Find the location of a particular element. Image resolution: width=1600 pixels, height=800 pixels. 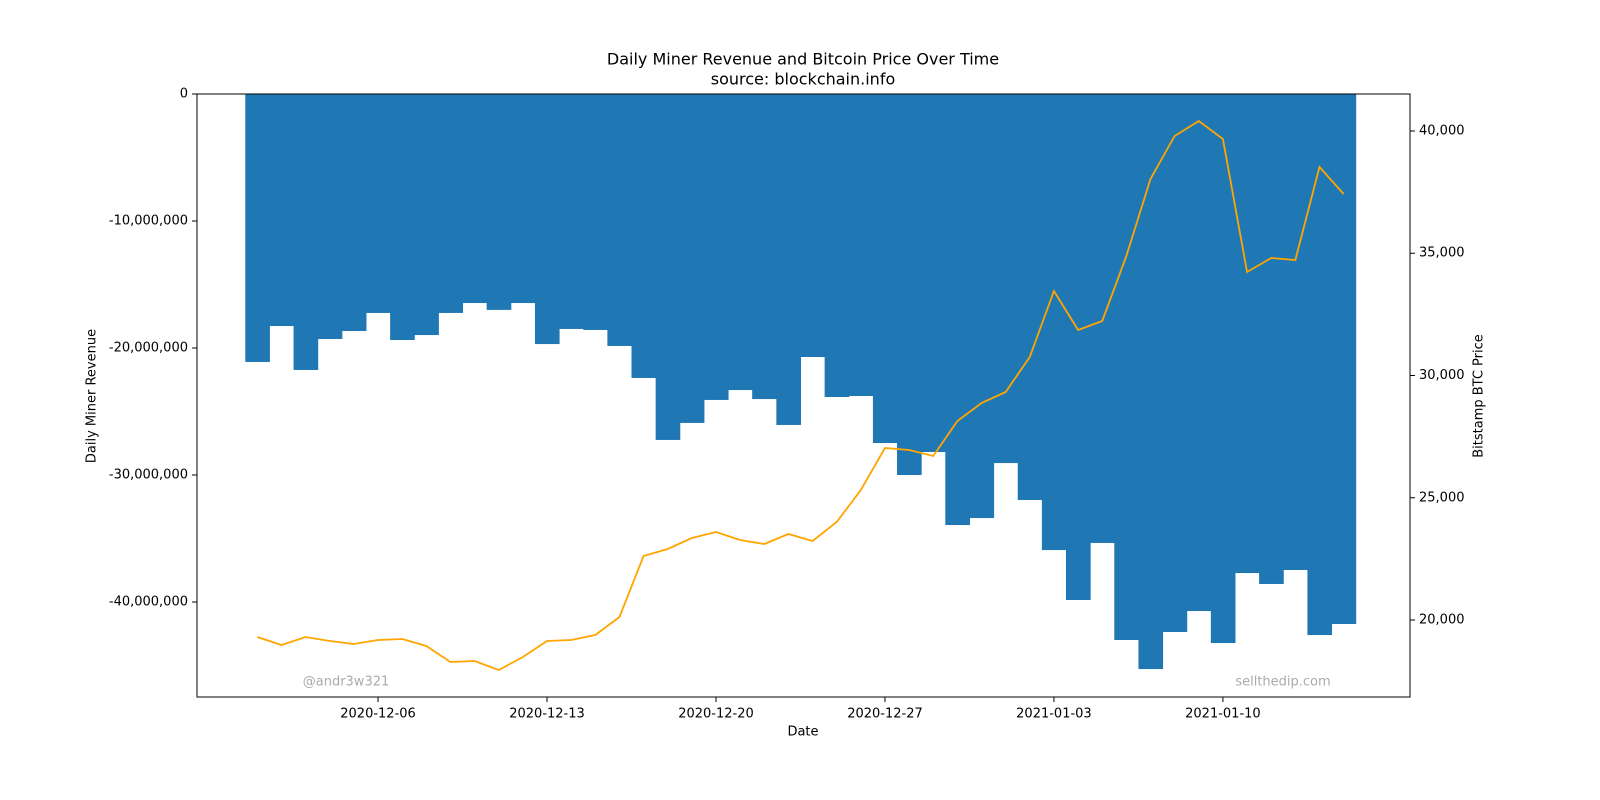

x-tick-label: 2020-12-20 is located at coordinates (716, 714).